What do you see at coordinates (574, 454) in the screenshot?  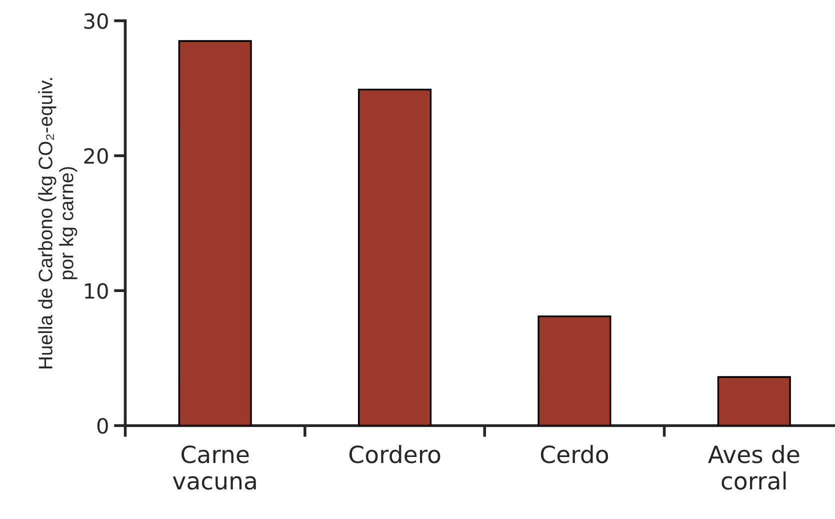 I see `x-tick-label: Cerdo` at bounding box center [574, 454].